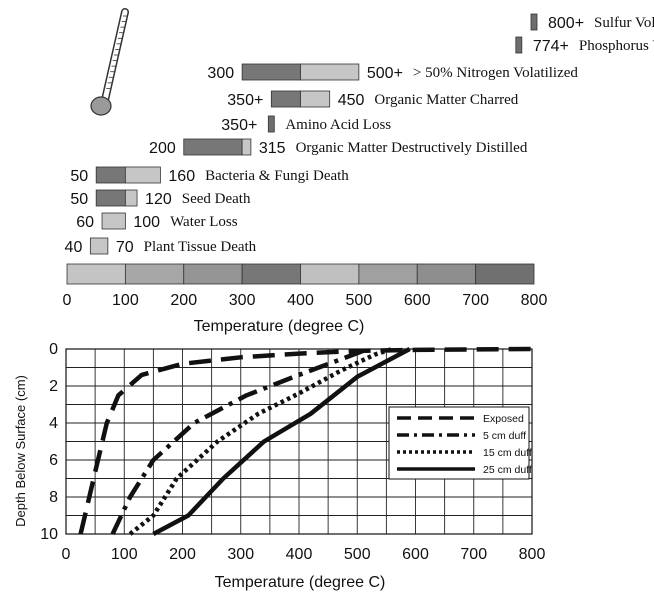 The height and width of the screenshot is (593, 654). Describe the element at coordinates (182, 554) in the screenshot. I see `x-tick-label: 200` at that location.